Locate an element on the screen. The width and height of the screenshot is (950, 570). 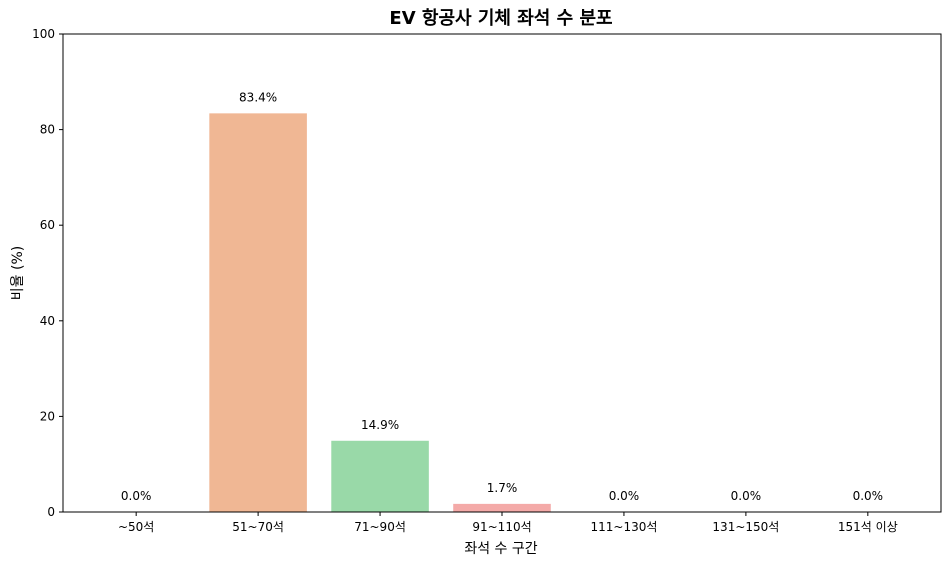
data-label-7: 0.0% is located at coordinates (868, 496).